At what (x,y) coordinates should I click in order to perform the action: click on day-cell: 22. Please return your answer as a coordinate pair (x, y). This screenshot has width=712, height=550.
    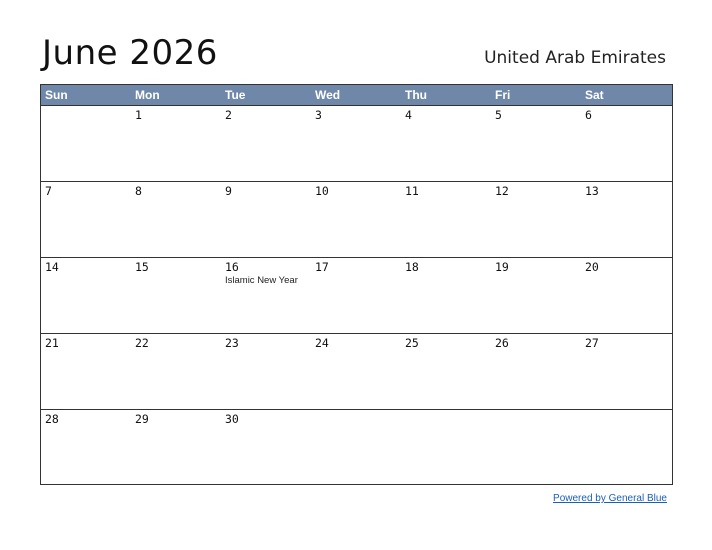
    Looking at the image, I should click on (176, 371).